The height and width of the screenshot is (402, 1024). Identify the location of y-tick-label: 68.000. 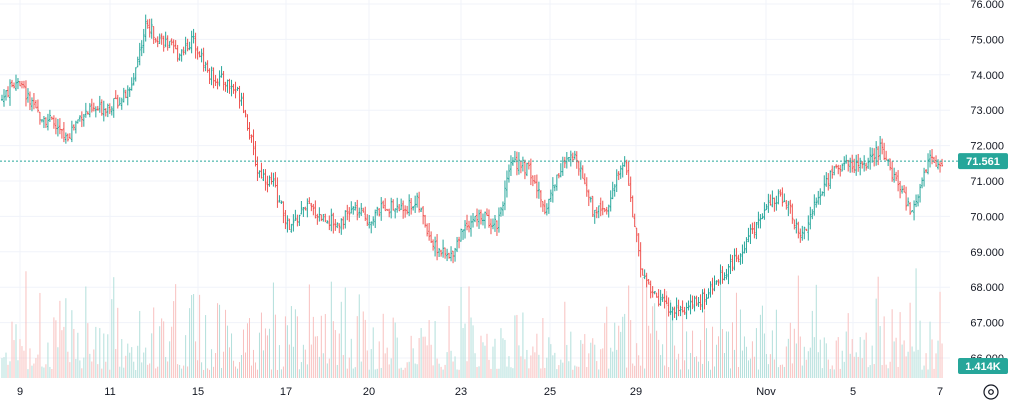
(987, 288).